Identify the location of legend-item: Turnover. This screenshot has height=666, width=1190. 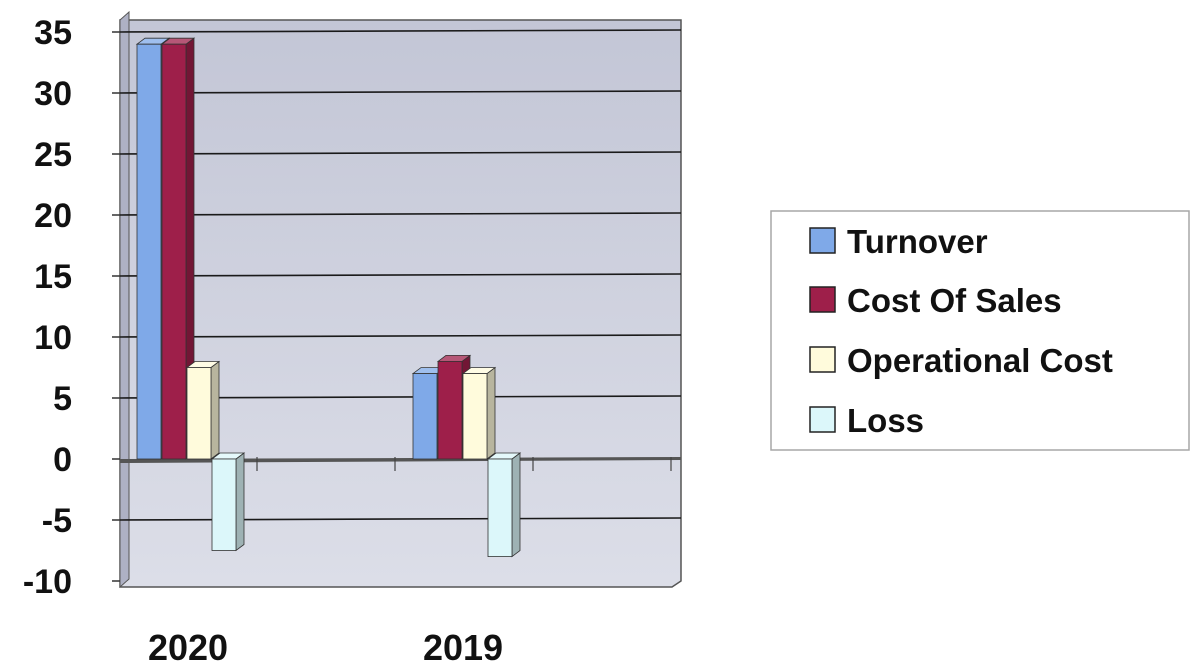
(898, 241).